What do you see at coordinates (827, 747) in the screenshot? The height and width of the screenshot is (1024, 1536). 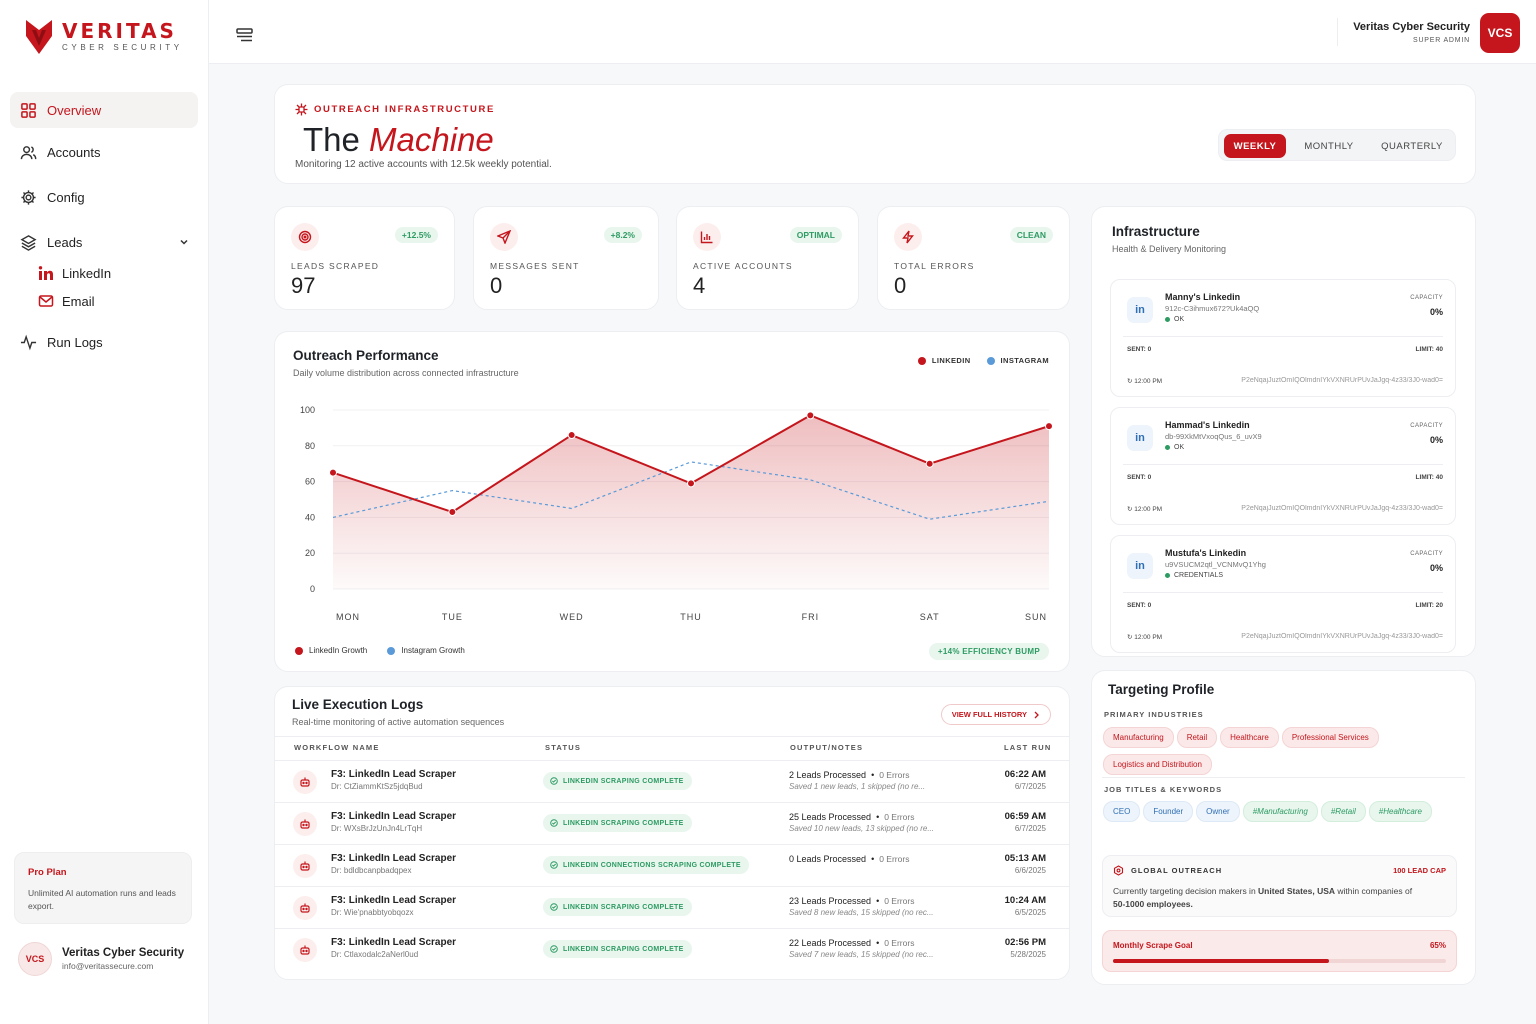 I see `col-output: OUTPUT/NOTES` at bounding box center [827, 747].